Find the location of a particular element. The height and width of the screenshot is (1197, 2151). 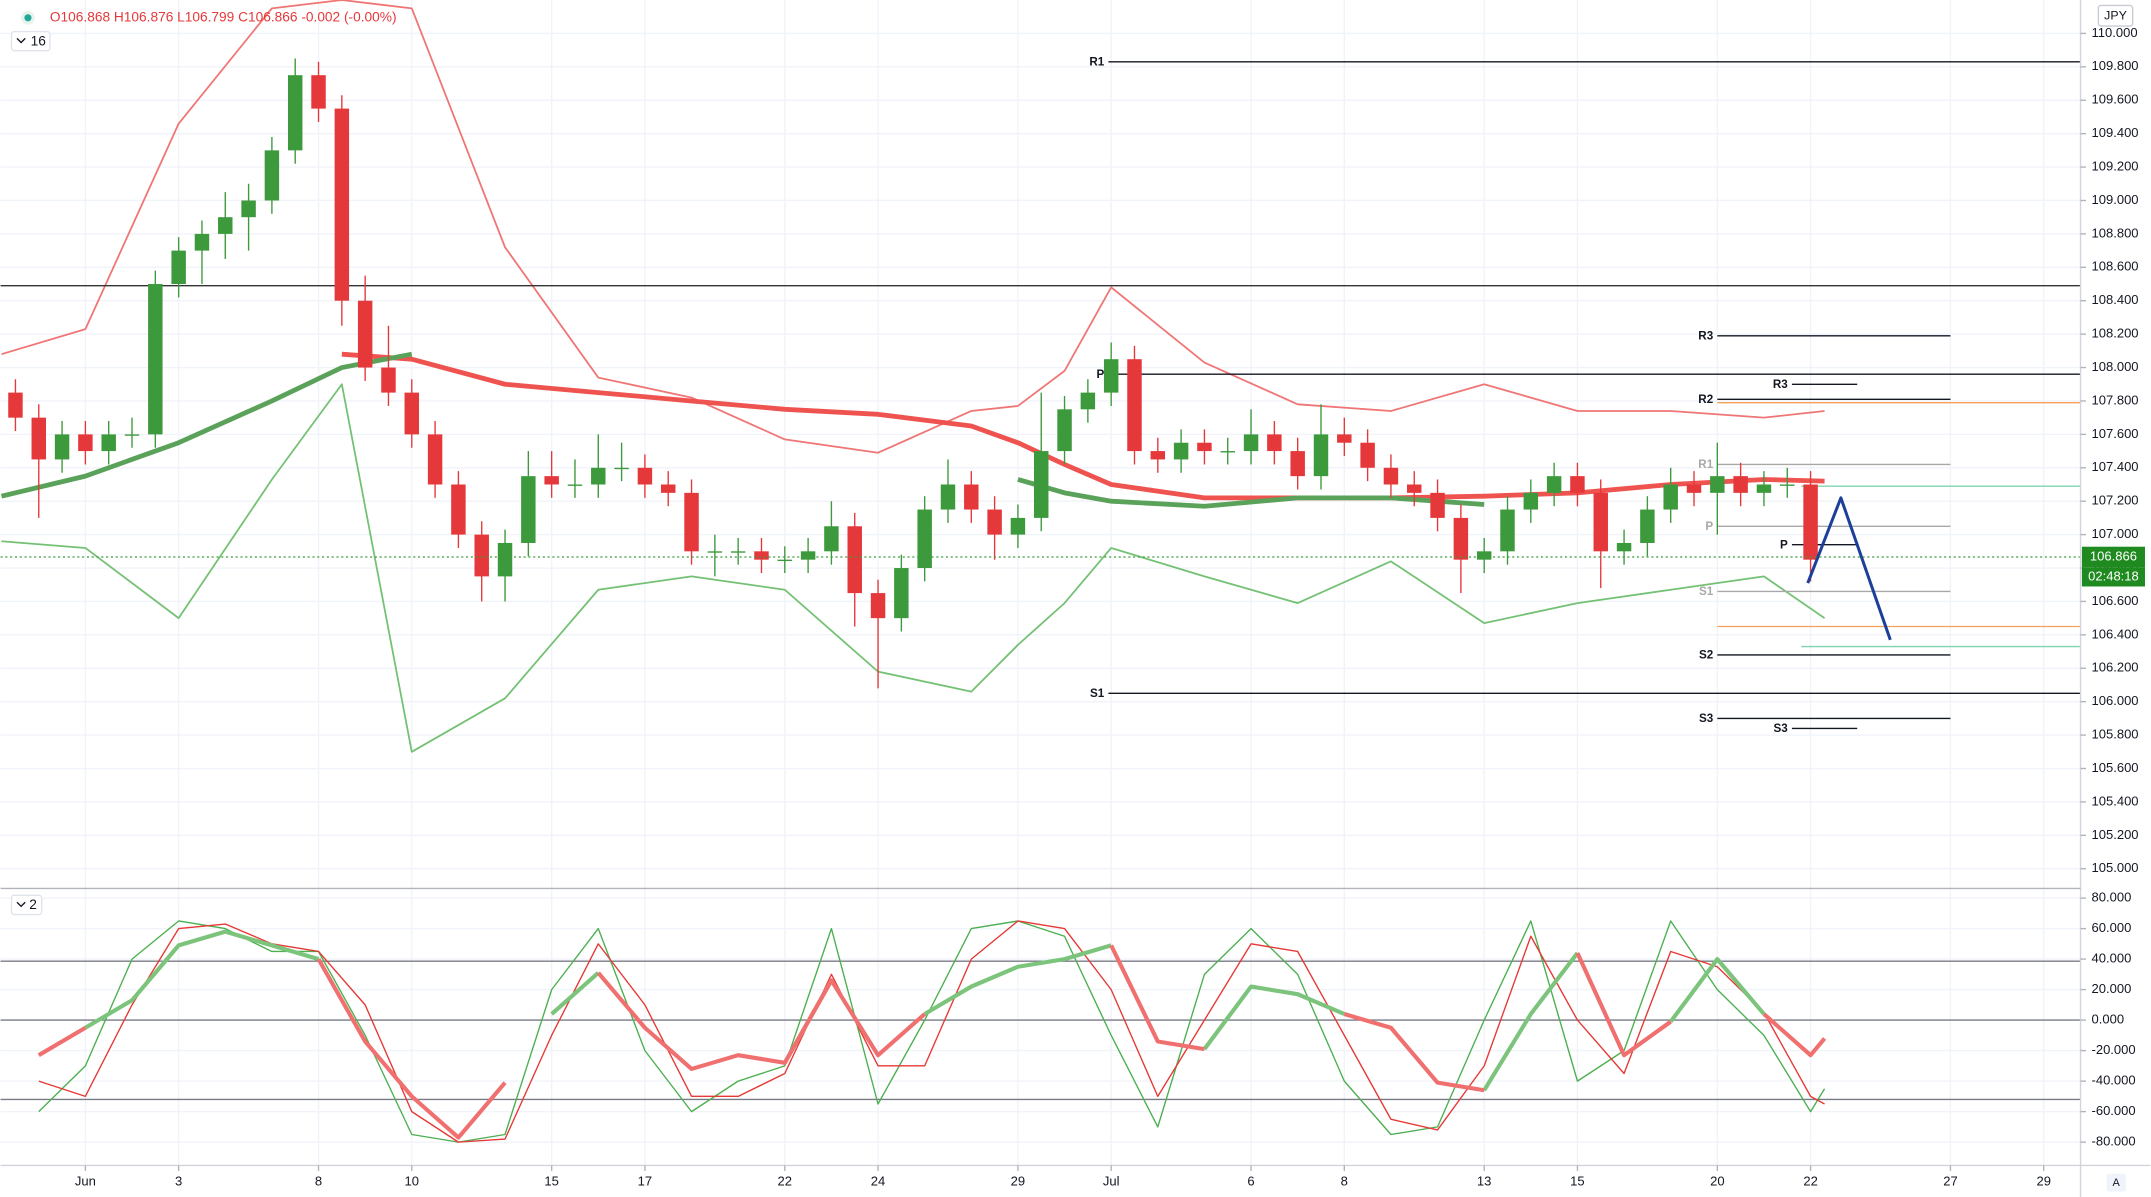

y-tick-label: 107.200 is located at coordinates (2115, 500).